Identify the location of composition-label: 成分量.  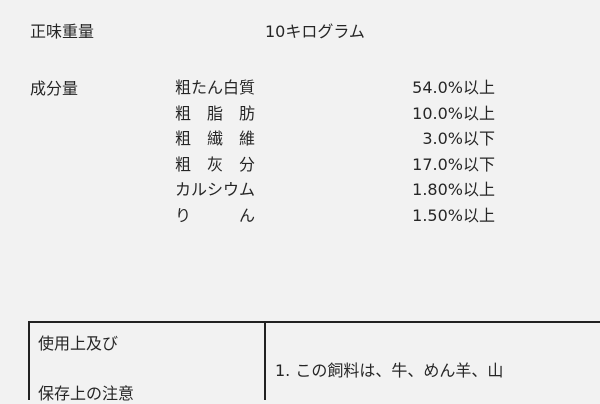
(54, 88).